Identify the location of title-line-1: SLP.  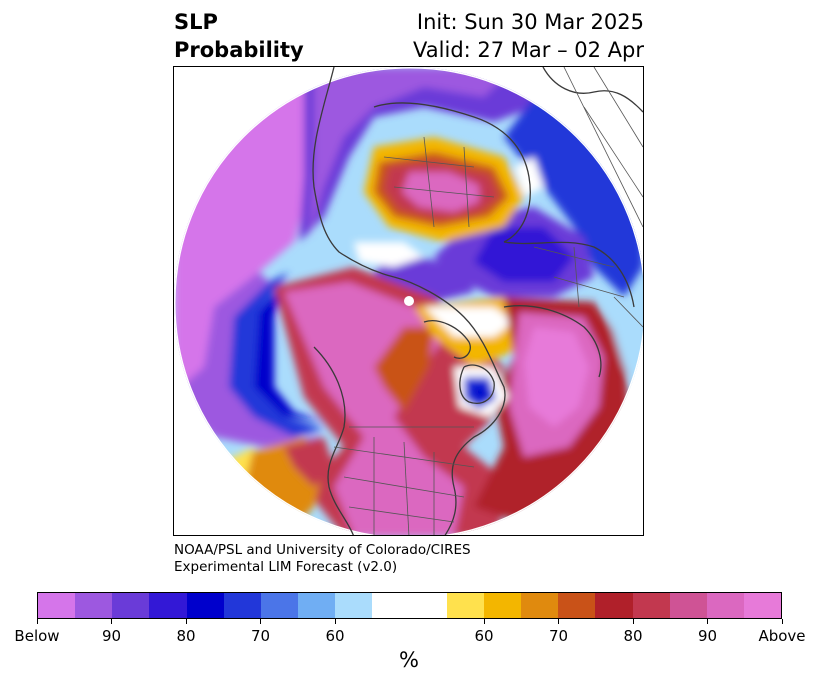
(196, 22).